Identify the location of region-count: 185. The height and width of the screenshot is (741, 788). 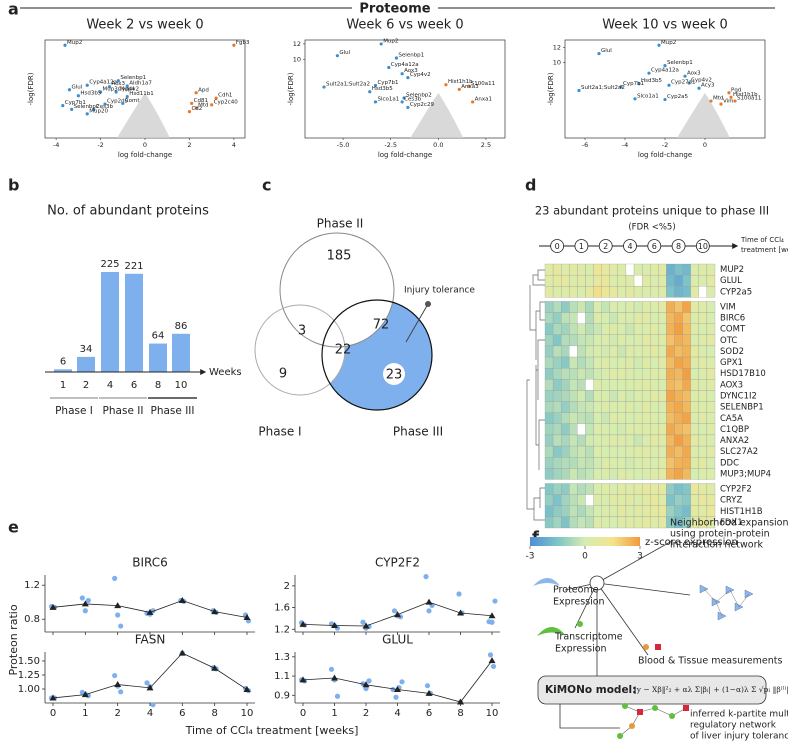
(339, 256).